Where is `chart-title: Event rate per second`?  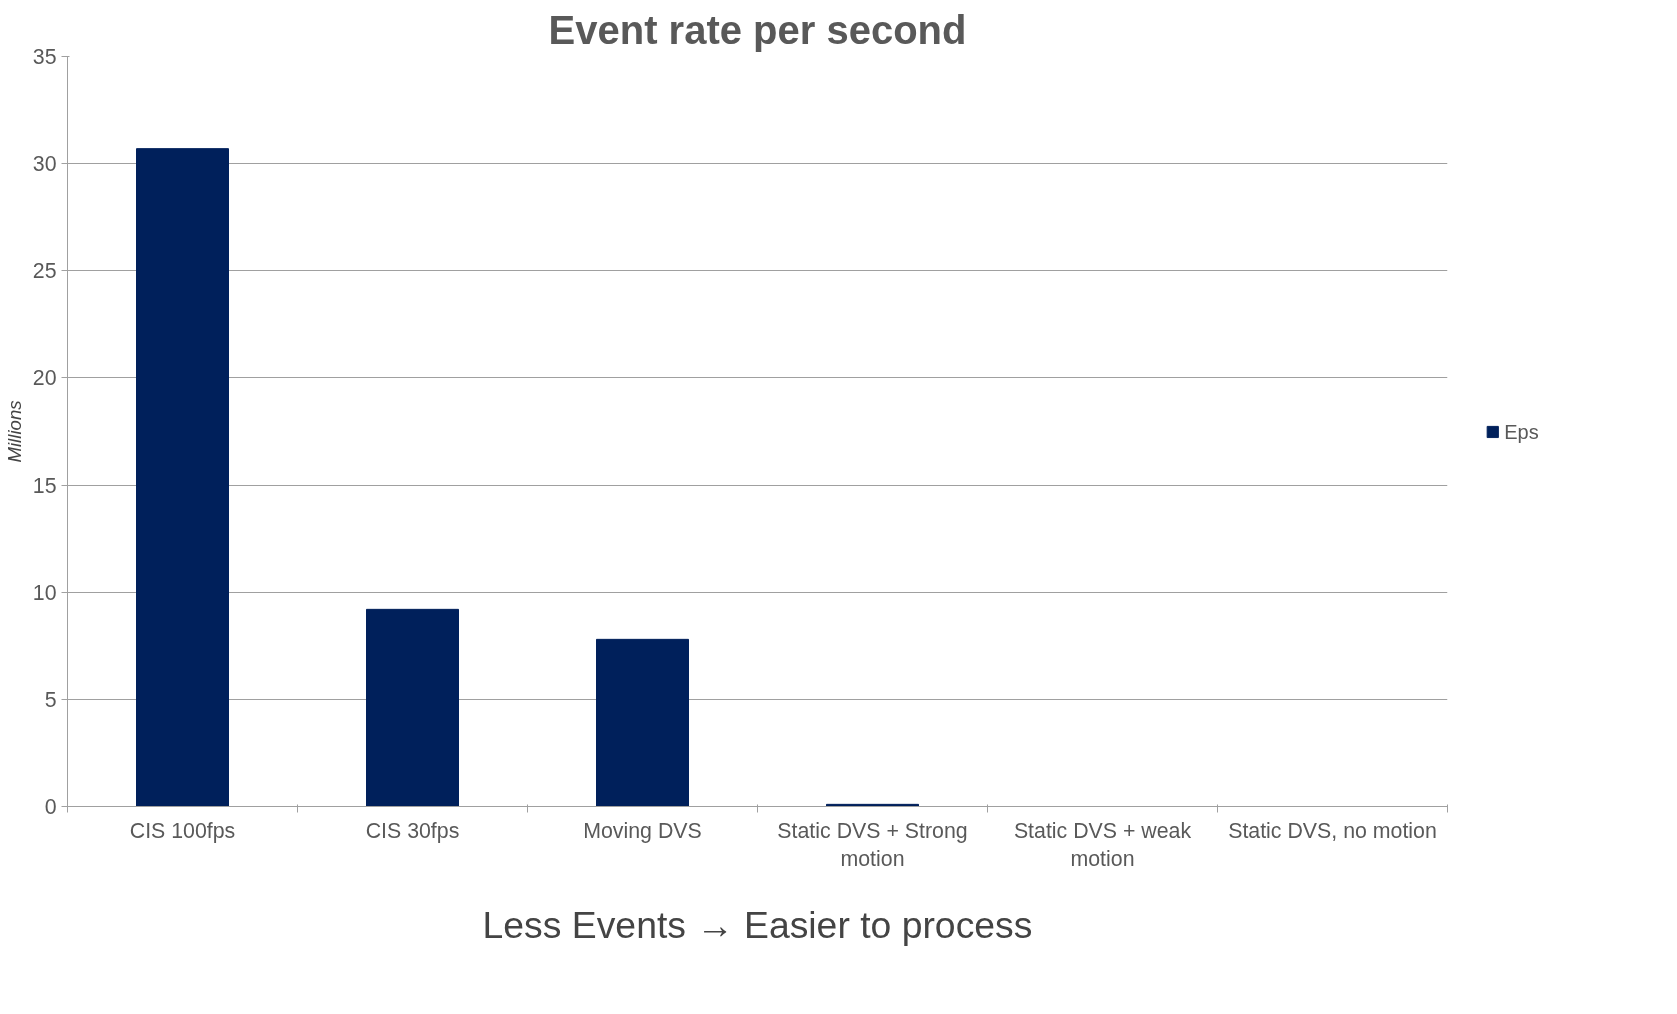
chart-title: Event rate per second is located at coordinates (757, 29).